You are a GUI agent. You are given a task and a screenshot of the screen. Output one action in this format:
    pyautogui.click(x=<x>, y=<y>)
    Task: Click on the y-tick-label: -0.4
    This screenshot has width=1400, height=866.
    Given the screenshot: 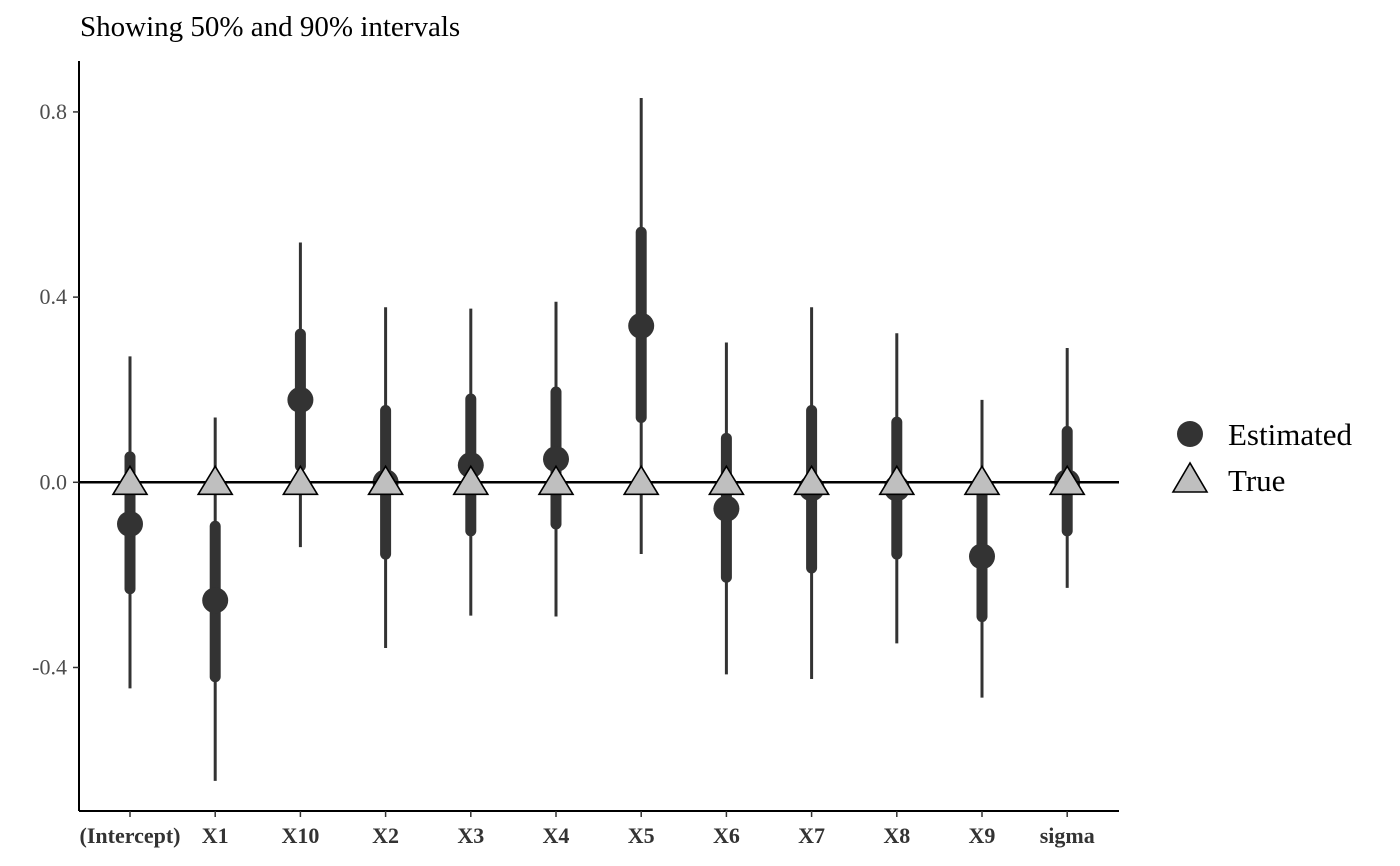 What is the action you would take?
    pyautogui.click(x=49, y=666)
    